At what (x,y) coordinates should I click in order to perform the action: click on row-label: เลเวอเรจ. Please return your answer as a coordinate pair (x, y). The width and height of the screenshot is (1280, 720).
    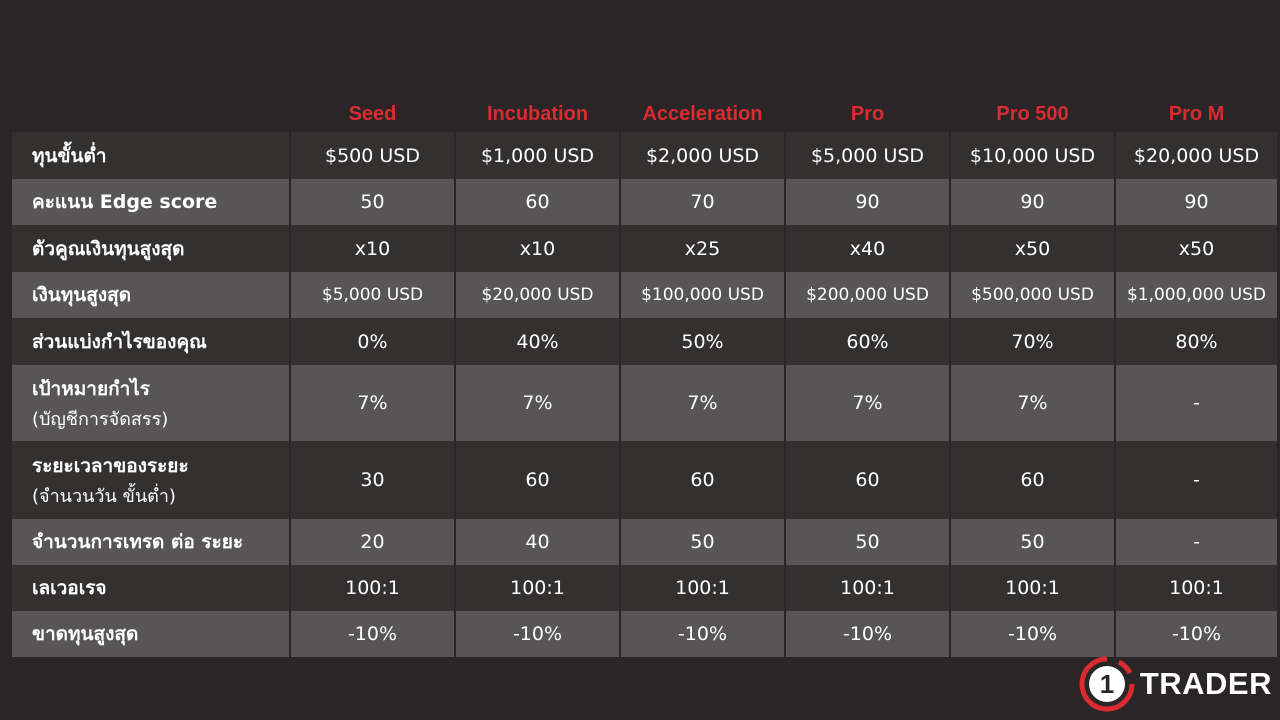
    Looking at the image, I should click on (150, 588).